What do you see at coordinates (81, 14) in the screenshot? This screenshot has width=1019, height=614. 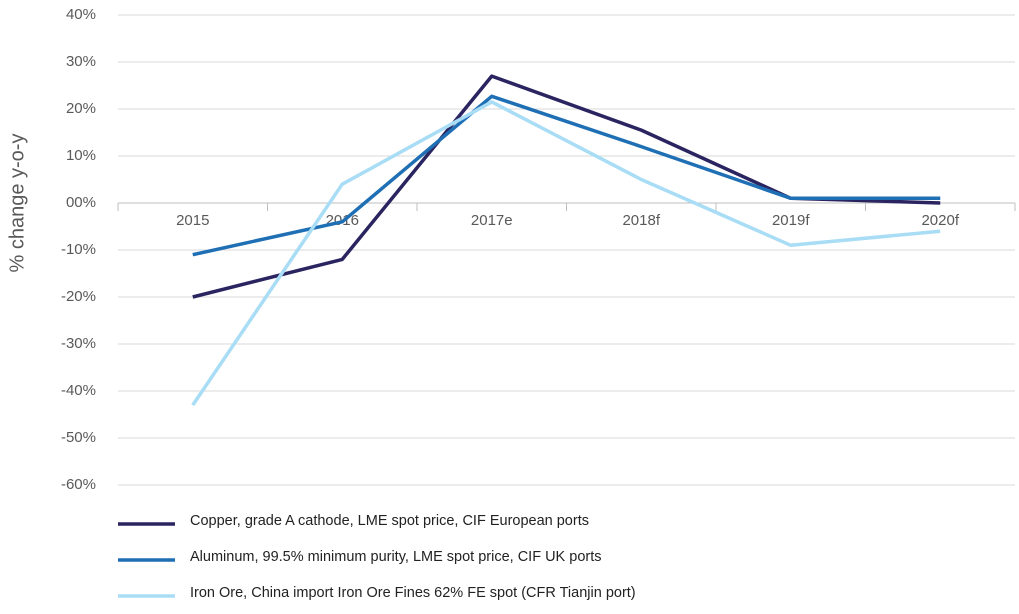 I see `y-tick-label: 40%` at bounding box center [81, 14].